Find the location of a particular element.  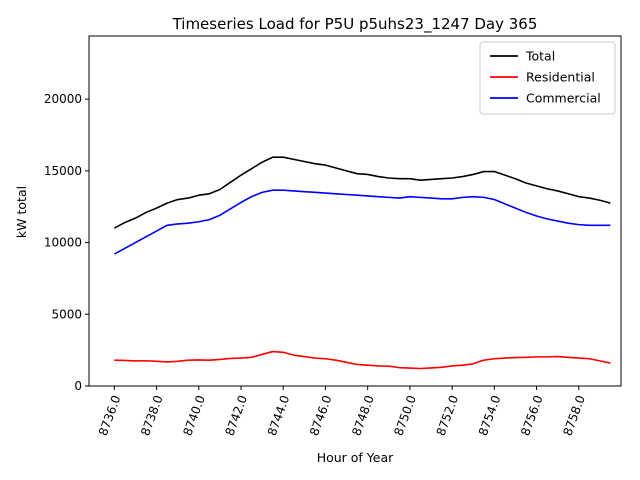

series-line-residential is located at coordinates (362, 360).